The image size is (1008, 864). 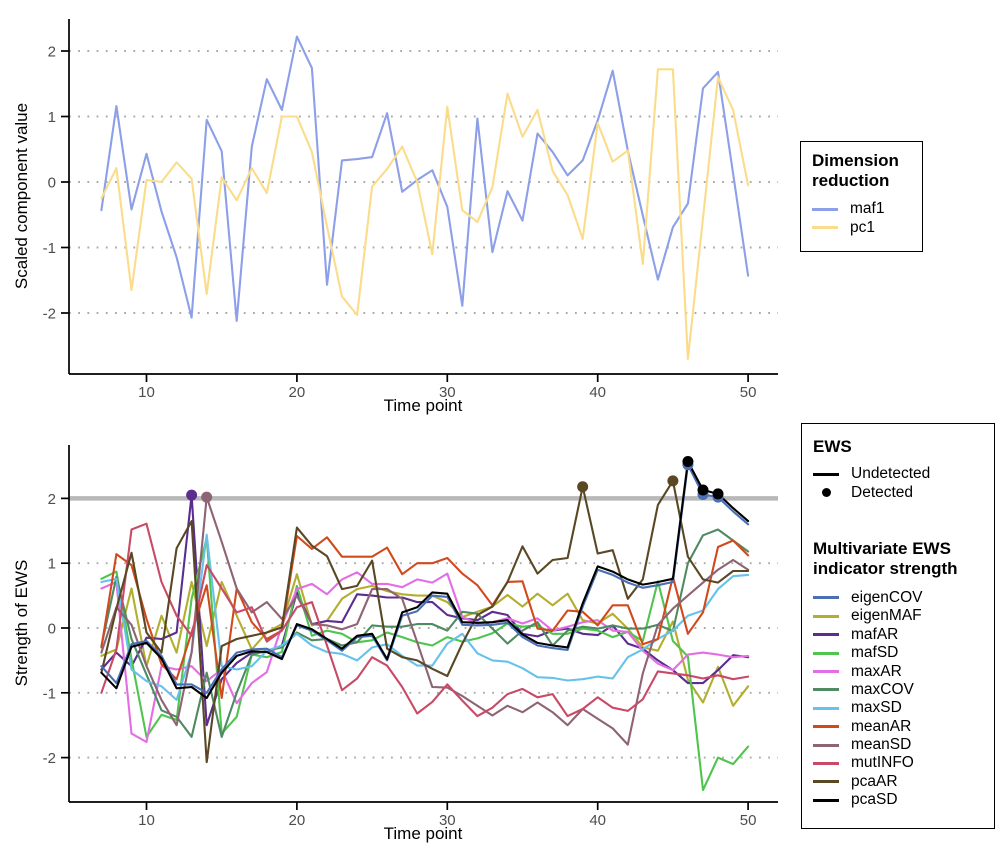 I want to click on legend-spacer, so click(x=900, y=520).